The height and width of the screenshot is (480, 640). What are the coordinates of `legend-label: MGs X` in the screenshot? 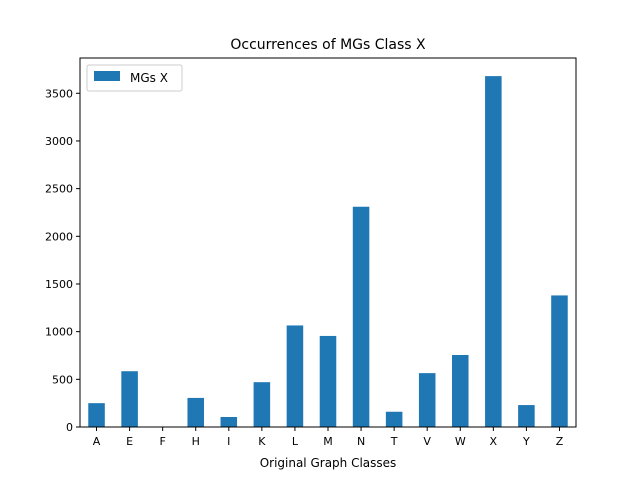 It's located at (149, 78).